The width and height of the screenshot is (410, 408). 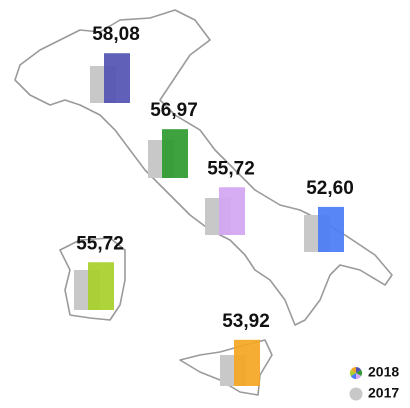 What do you see at coordinates (116, 34) in the screenshot?
I see `value-label: 58,08` at bounding box center [116, 34].